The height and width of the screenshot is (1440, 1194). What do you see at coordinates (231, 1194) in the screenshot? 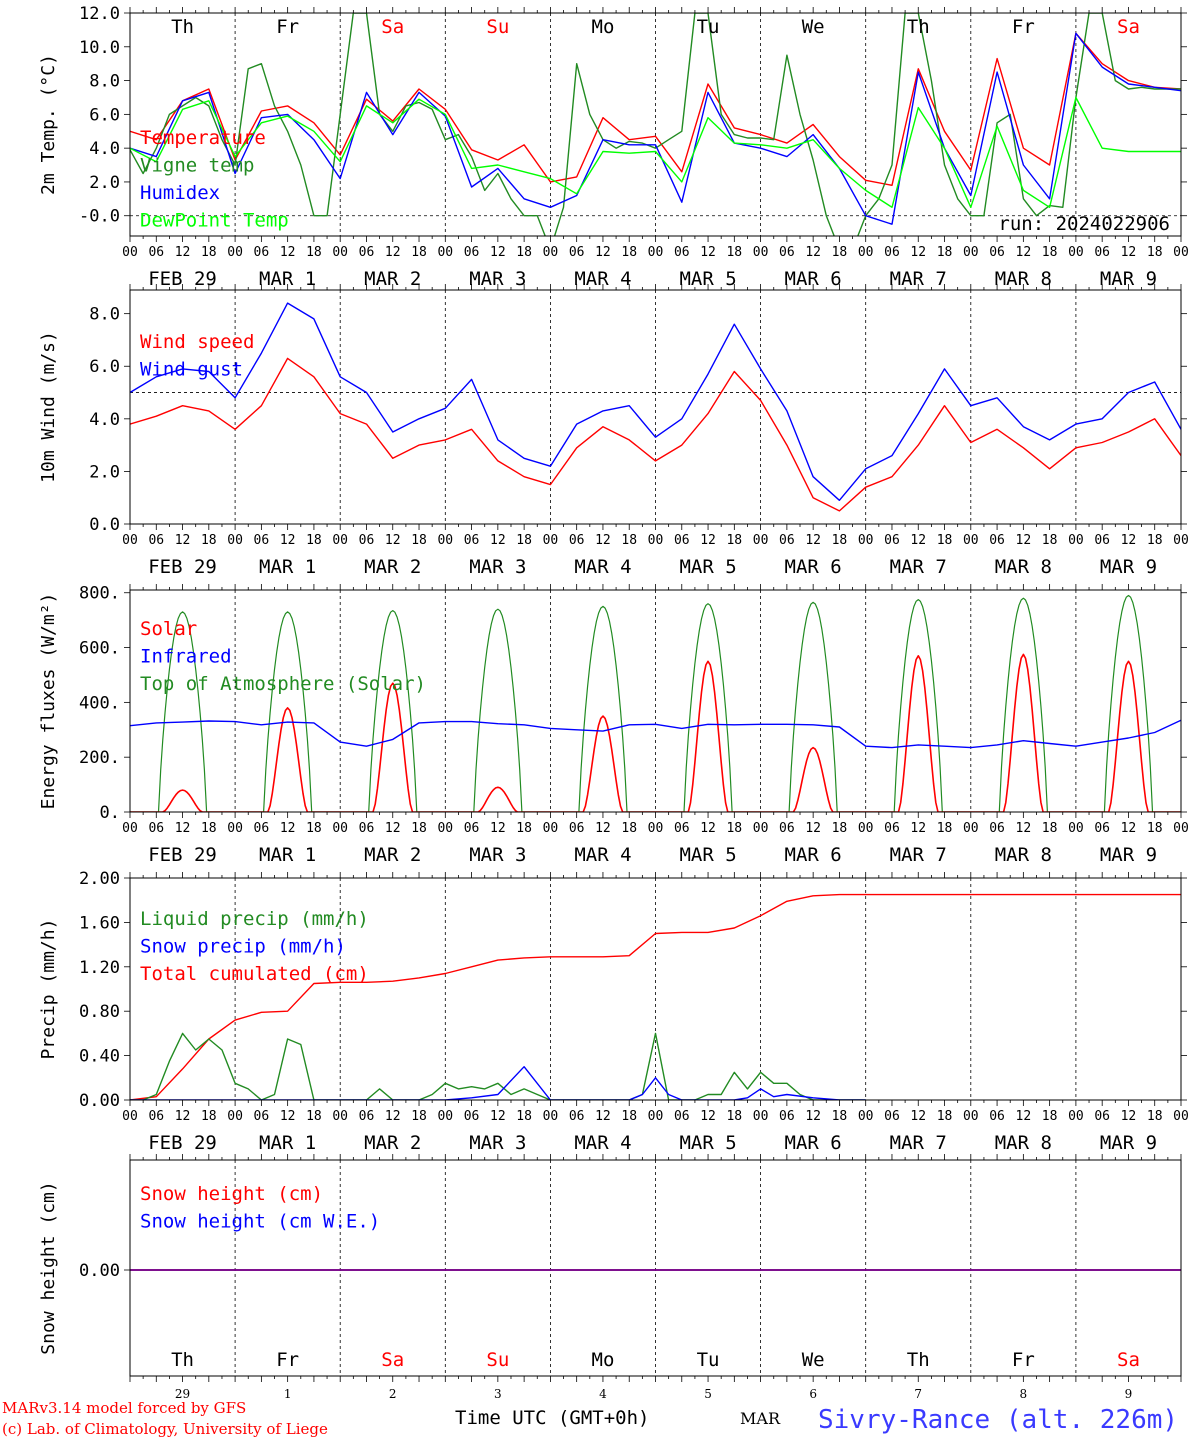
I see `legend-entry: Snow height (cm)` at bounding box center [231, 1194].